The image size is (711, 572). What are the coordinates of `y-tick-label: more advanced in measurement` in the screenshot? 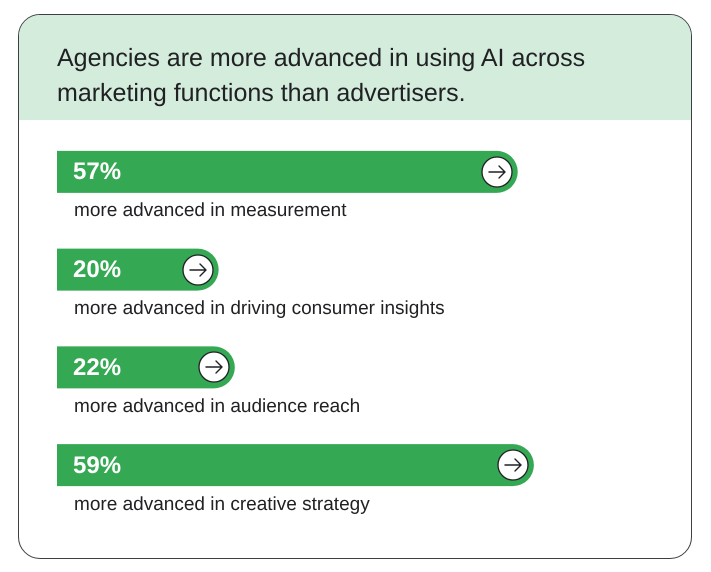 It's located at (211, 210).